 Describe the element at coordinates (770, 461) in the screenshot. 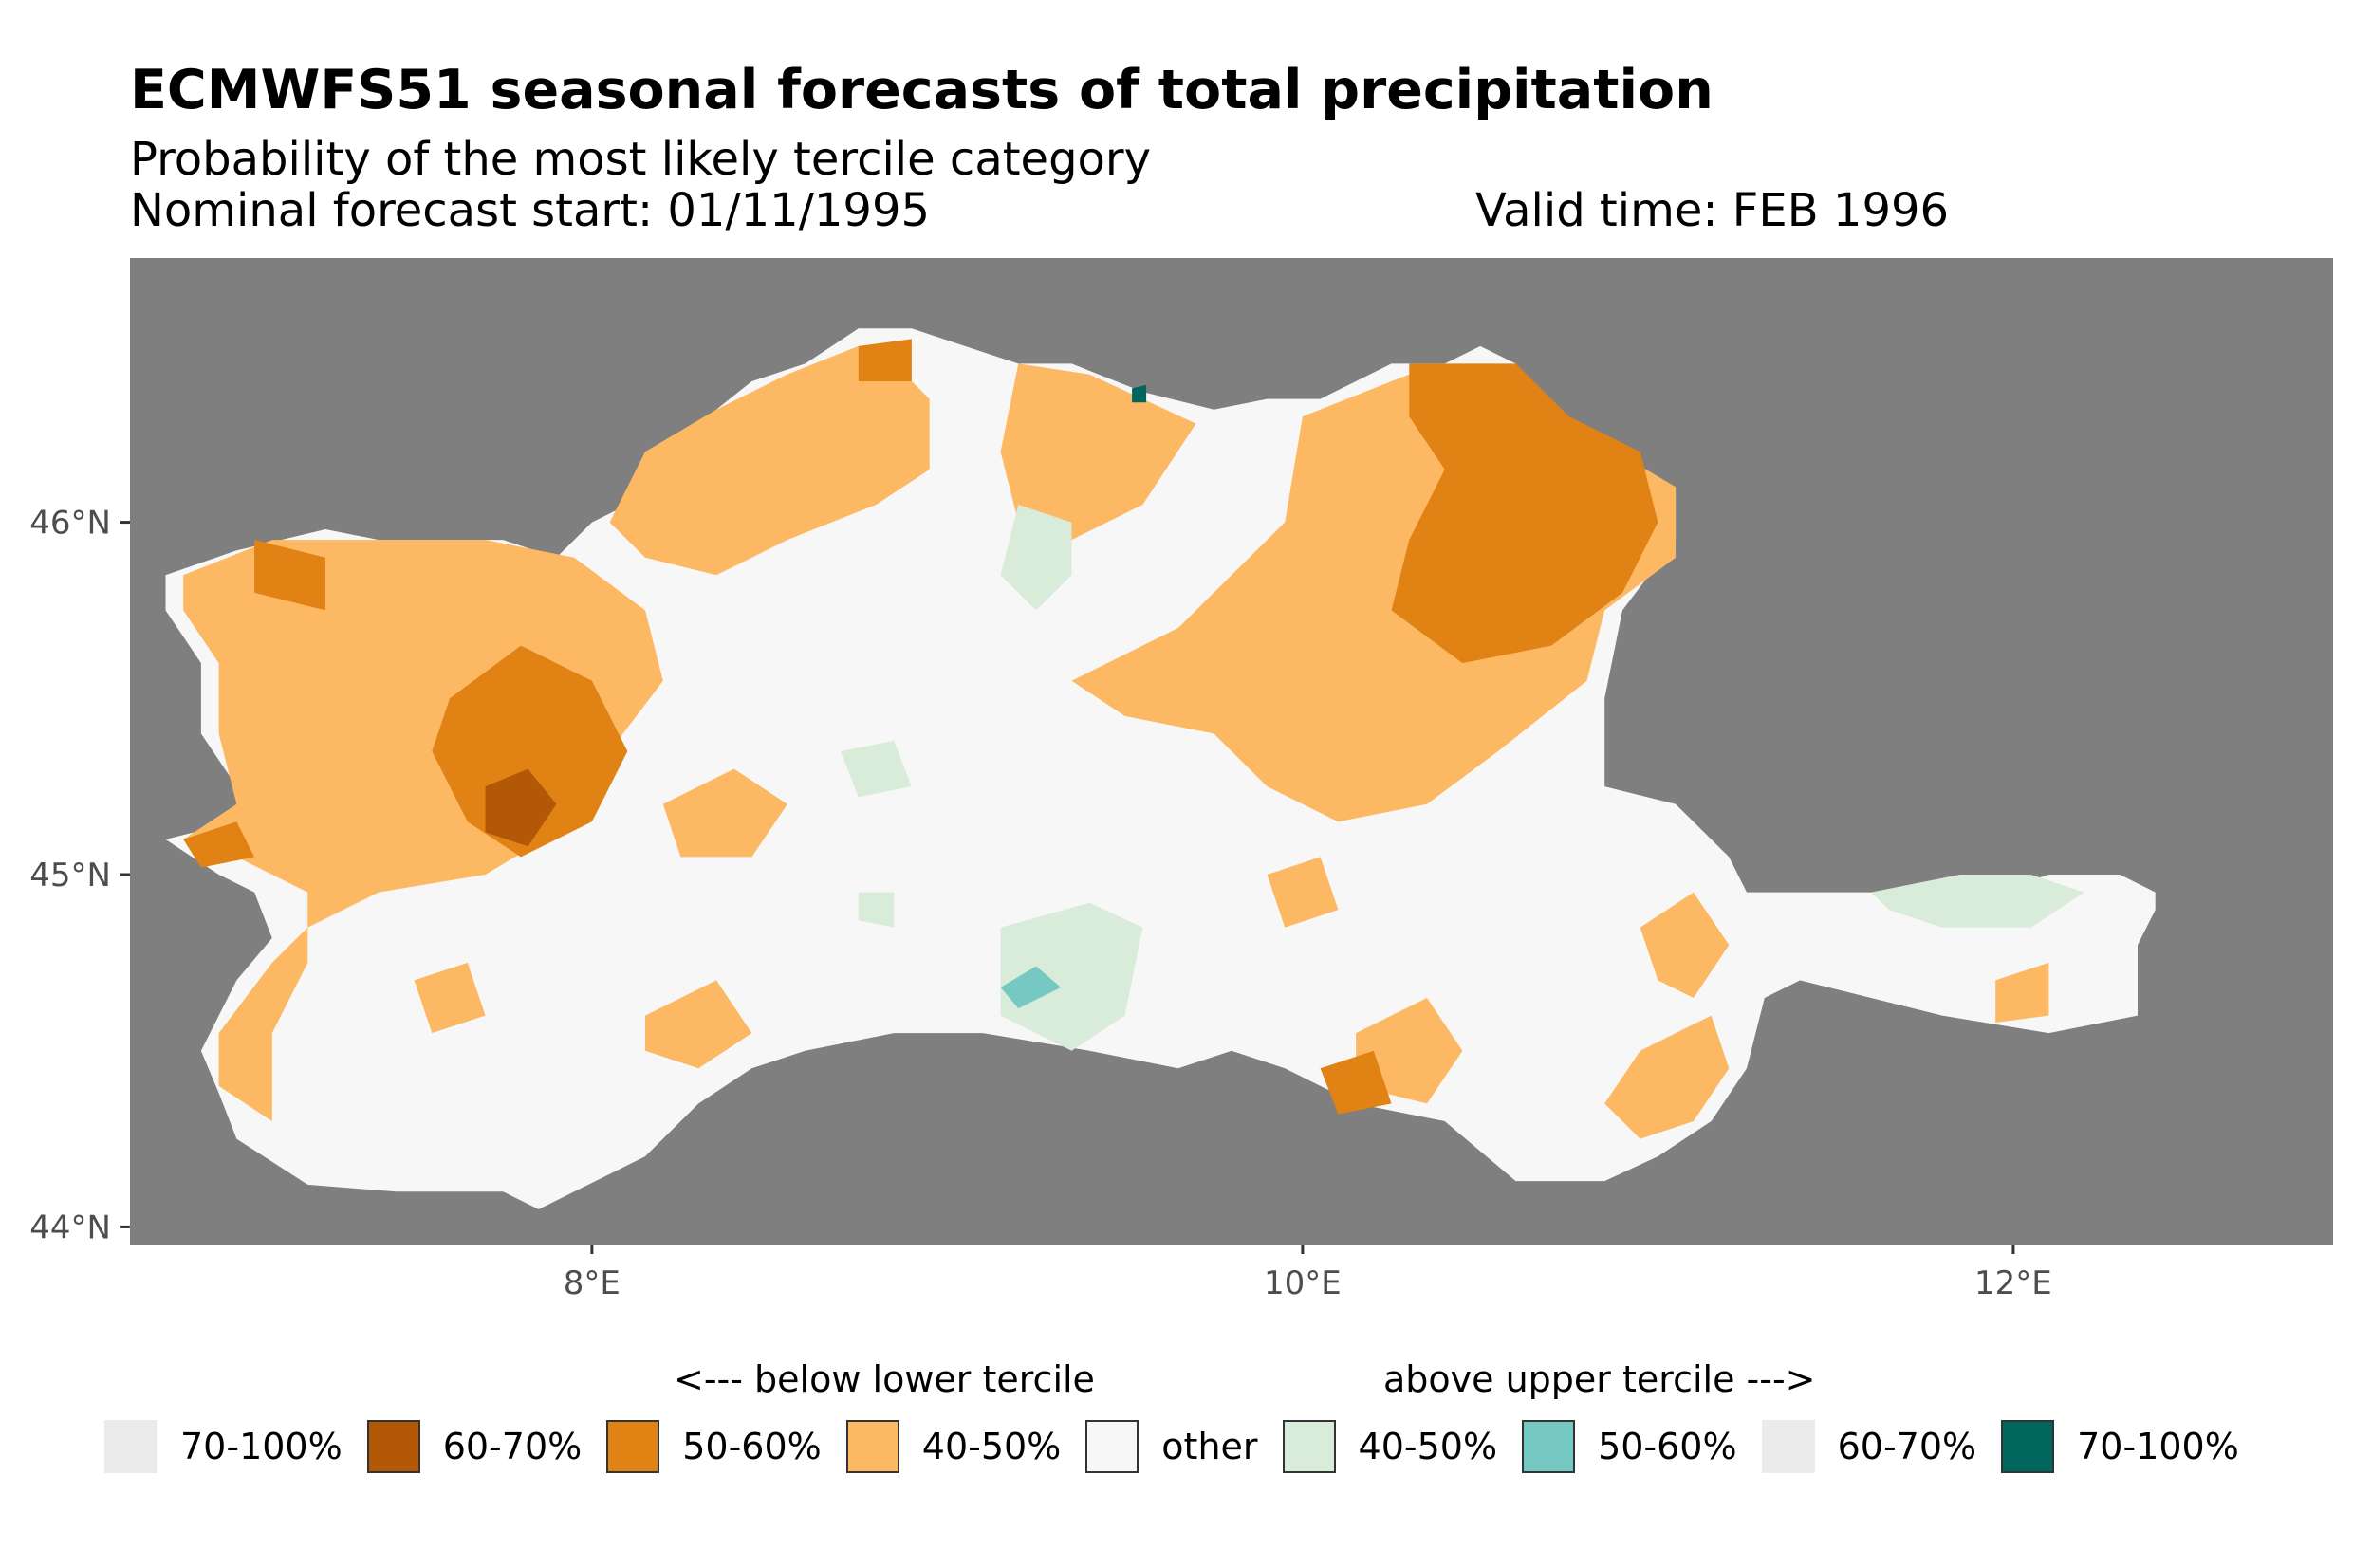

I see `region-below-40-50--1` at that location.